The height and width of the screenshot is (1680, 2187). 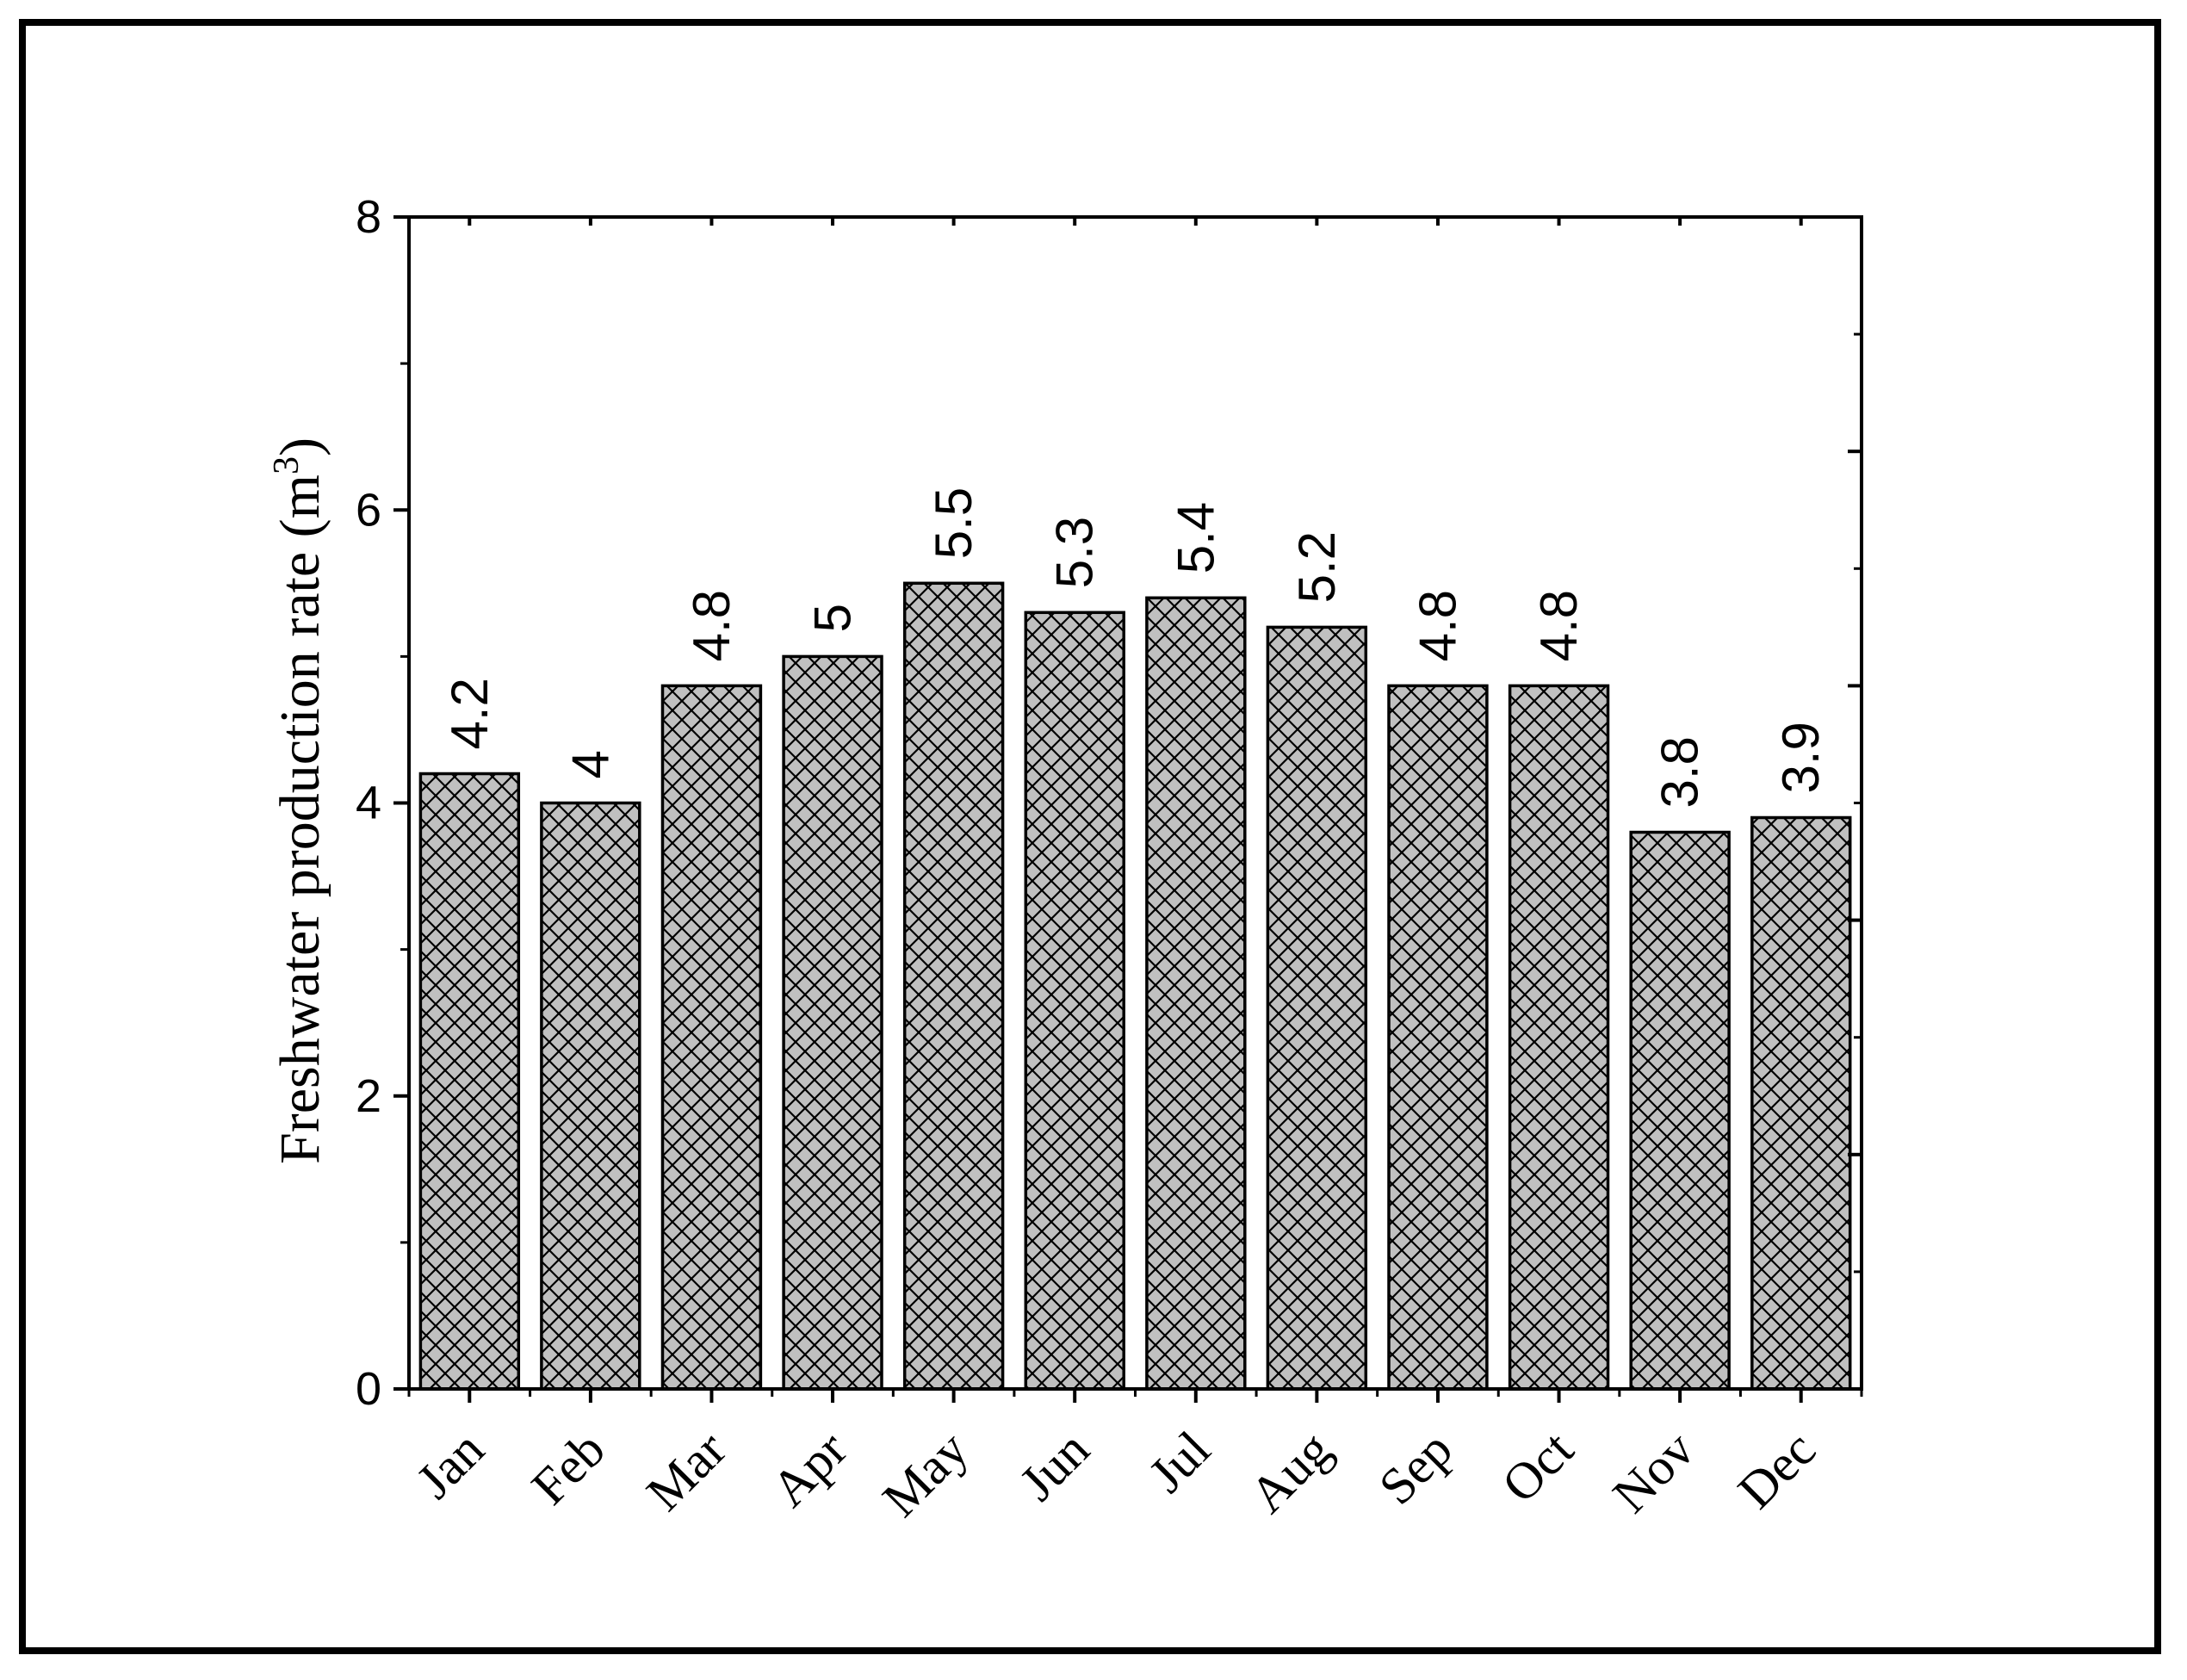 What do you see at coordinates (954, 986) in the screenshot?
I see `bar-may` at bounding box center [954, 986].